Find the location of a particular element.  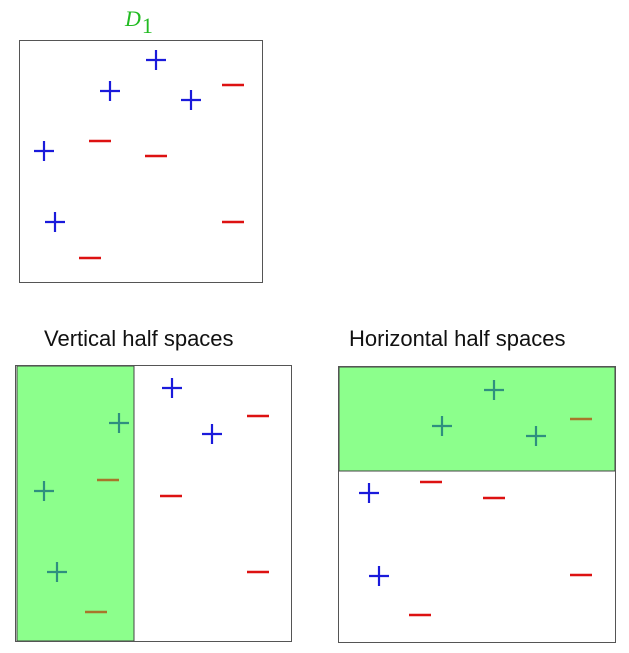

panel-d1-frame is located at coordinates (141, 161).